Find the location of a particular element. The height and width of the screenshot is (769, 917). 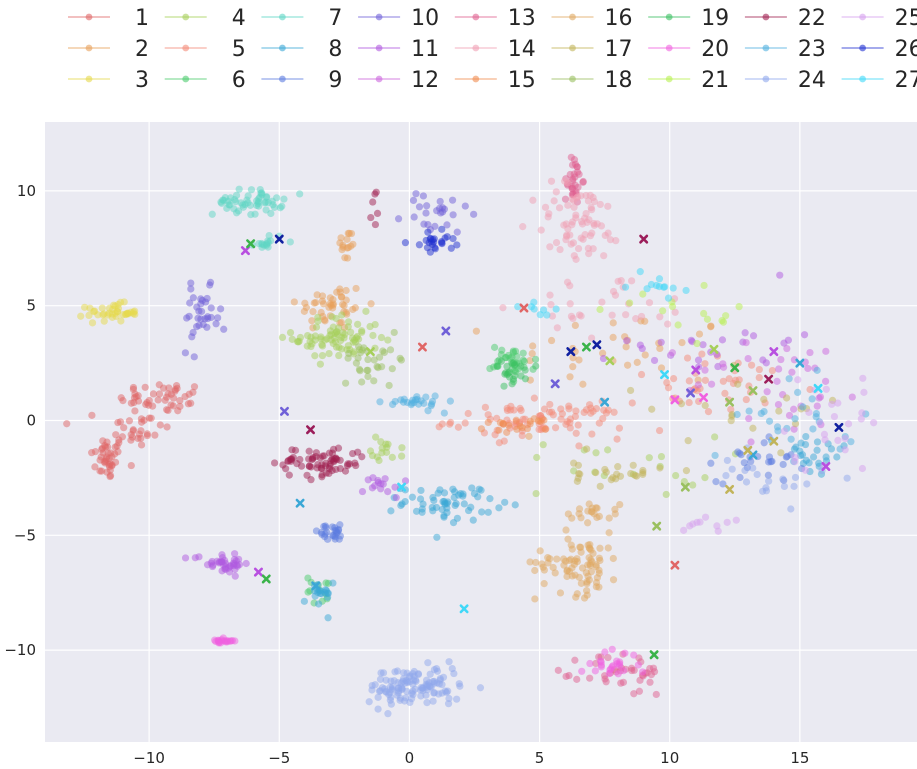

x-tick-label: 0 is located at coordinates (410, 758).